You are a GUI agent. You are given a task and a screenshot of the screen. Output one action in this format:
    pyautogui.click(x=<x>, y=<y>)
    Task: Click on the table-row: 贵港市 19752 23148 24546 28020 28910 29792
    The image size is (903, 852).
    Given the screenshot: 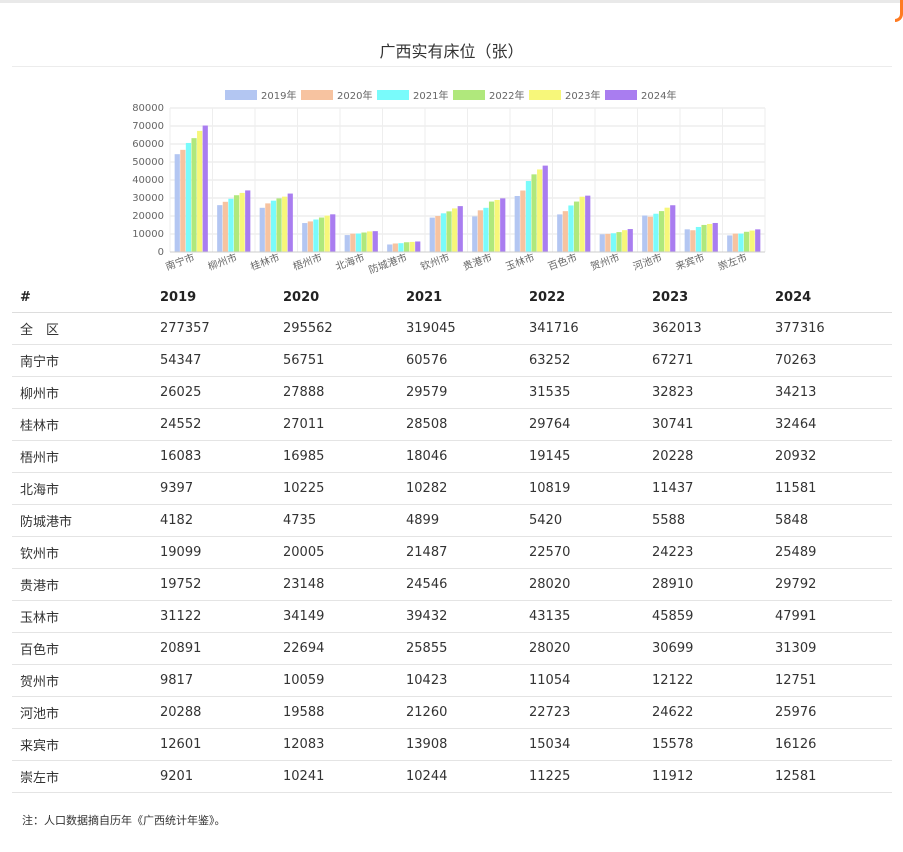 What is the action you would take?
    pyautogui.click(x=452, y=584)
    